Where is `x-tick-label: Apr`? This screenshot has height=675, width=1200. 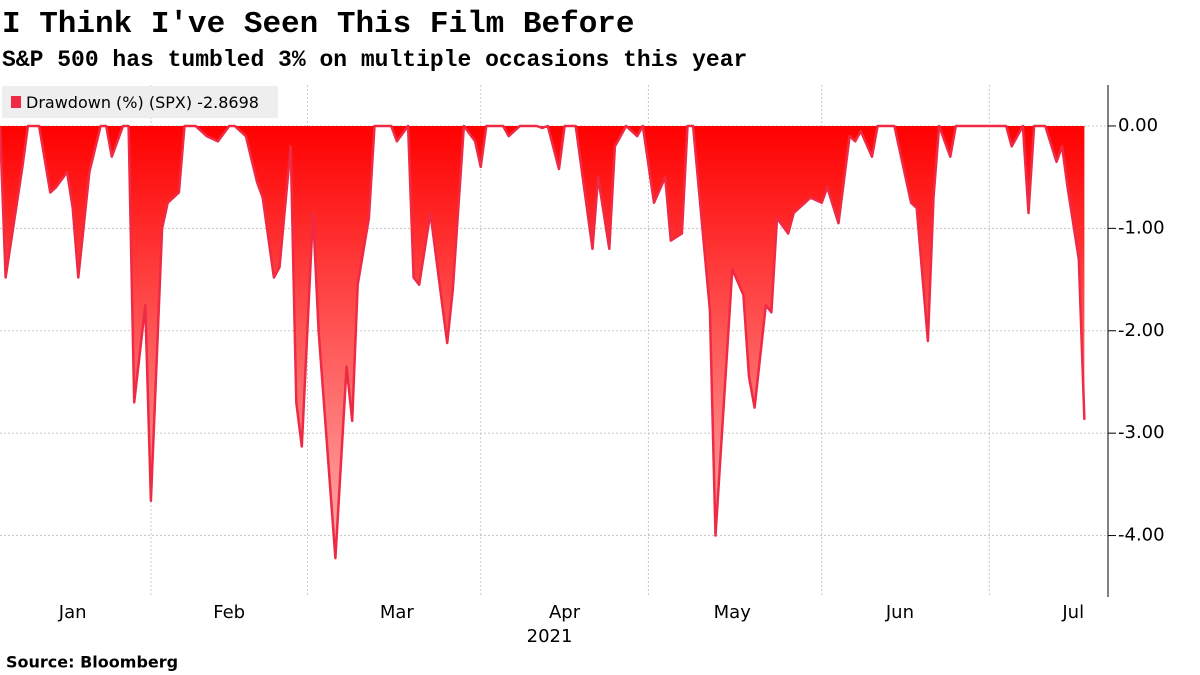
x-tick-label: Apr is located at coordinates (565, 612).